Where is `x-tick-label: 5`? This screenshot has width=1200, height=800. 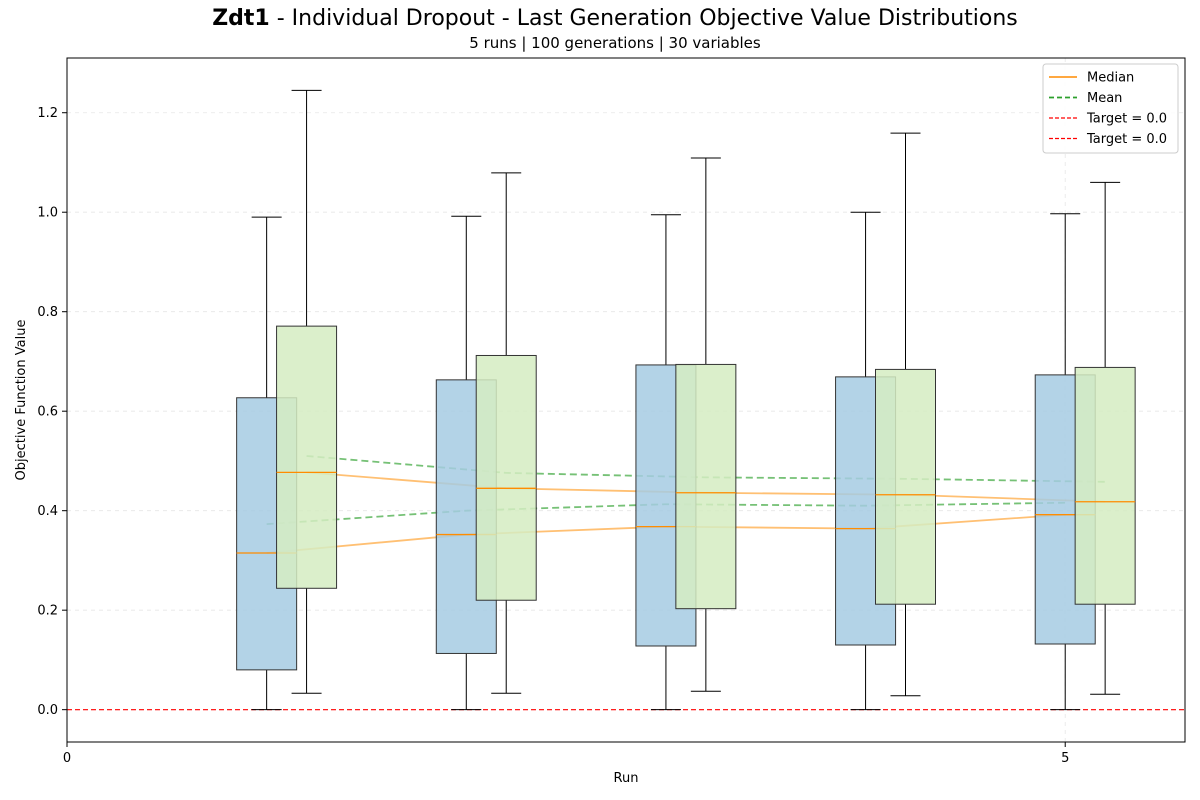 x-tick-label: 5 is located at coordinates (1065, 758).